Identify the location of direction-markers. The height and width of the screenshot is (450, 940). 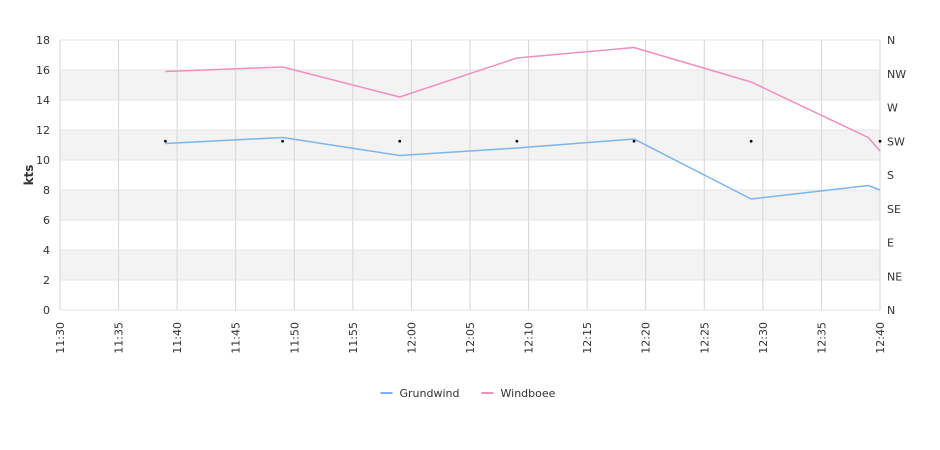
(523, 141).